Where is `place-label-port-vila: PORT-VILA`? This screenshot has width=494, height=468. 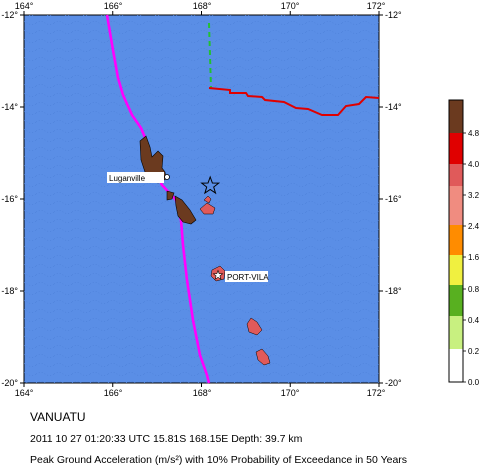 place-label-port-vila: PORT-VILA is located at coordinates (248, 277).